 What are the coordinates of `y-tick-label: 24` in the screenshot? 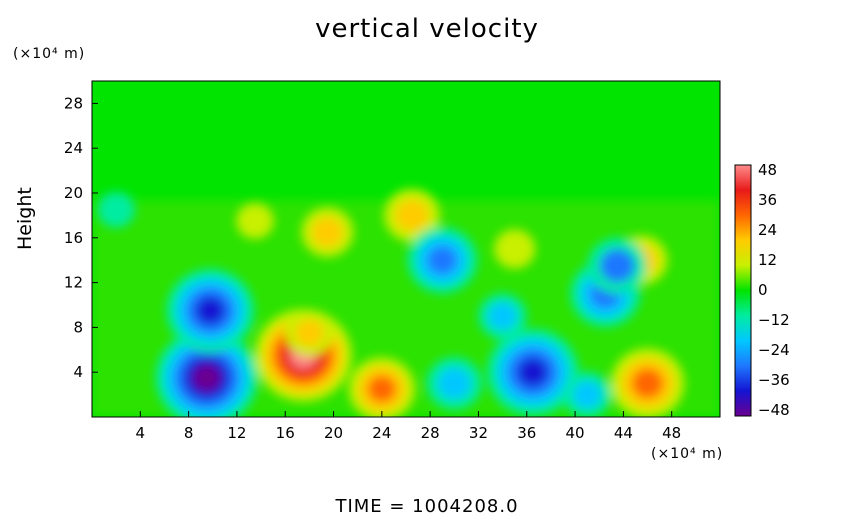 It's located at (73, 148).